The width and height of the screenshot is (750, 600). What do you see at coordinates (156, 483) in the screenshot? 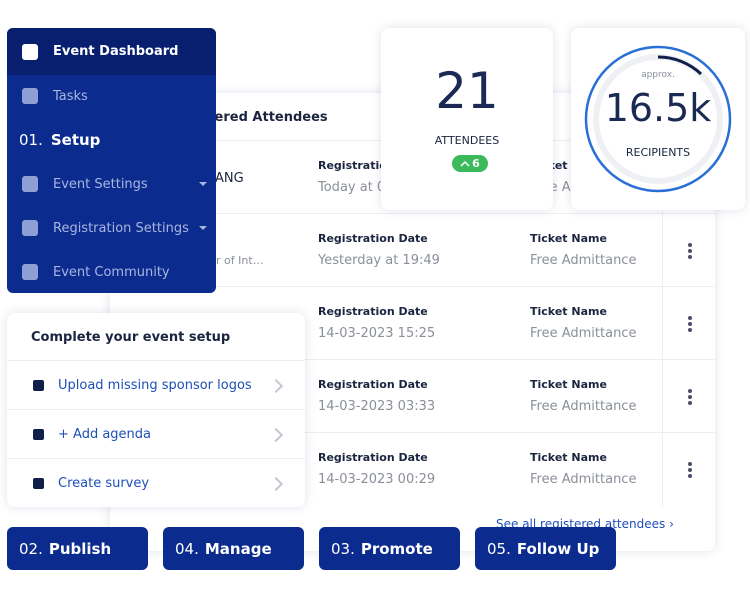
I see `setup-item: Create survey` at bounding box center [156, 483].